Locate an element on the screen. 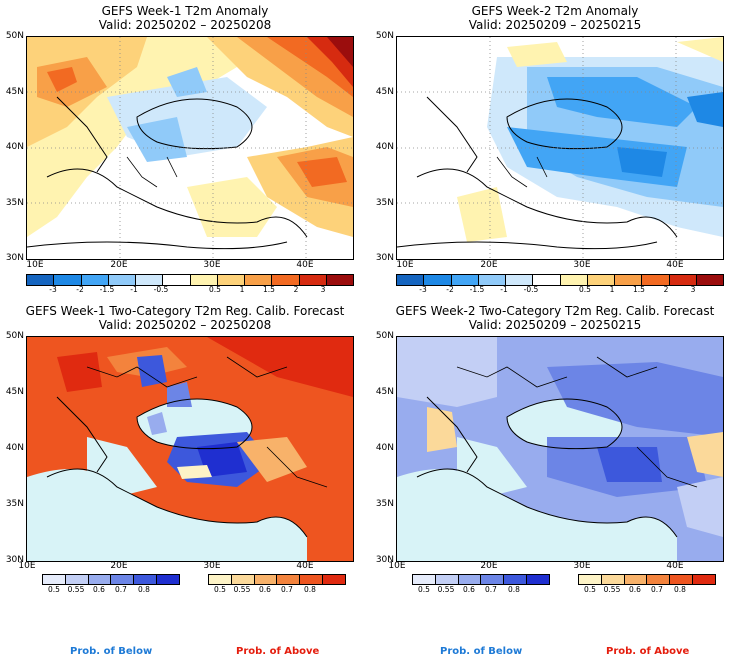  panel-title: GEFS Week-1 T2m Anomaly is located at coordinates (185, 11).